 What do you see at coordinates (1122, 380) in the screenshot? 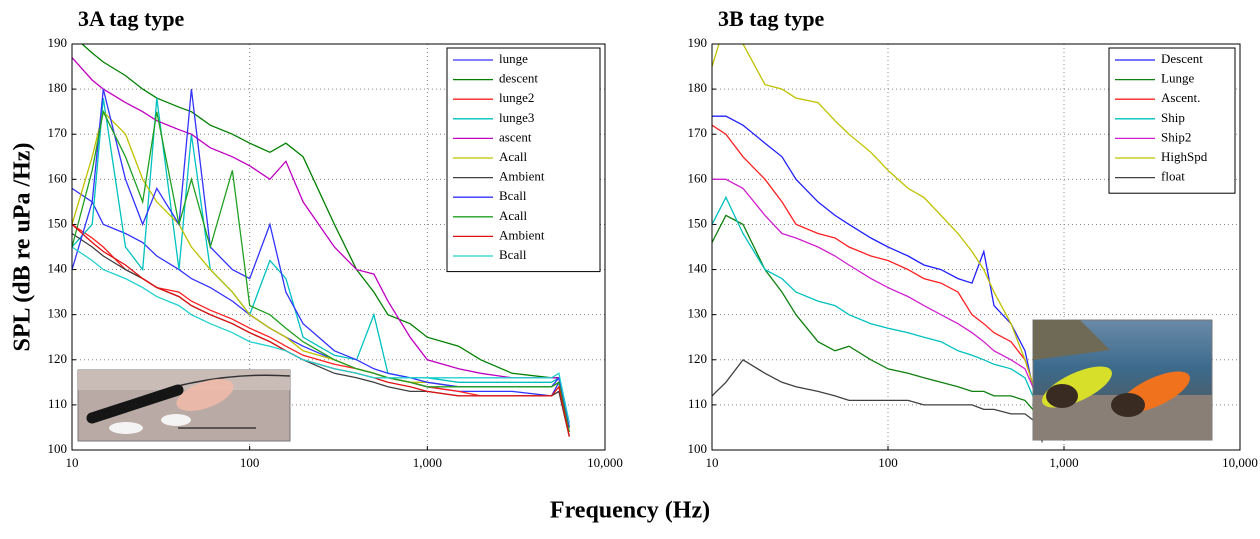
I see `photo-b` at bounding box center [1122, 380].